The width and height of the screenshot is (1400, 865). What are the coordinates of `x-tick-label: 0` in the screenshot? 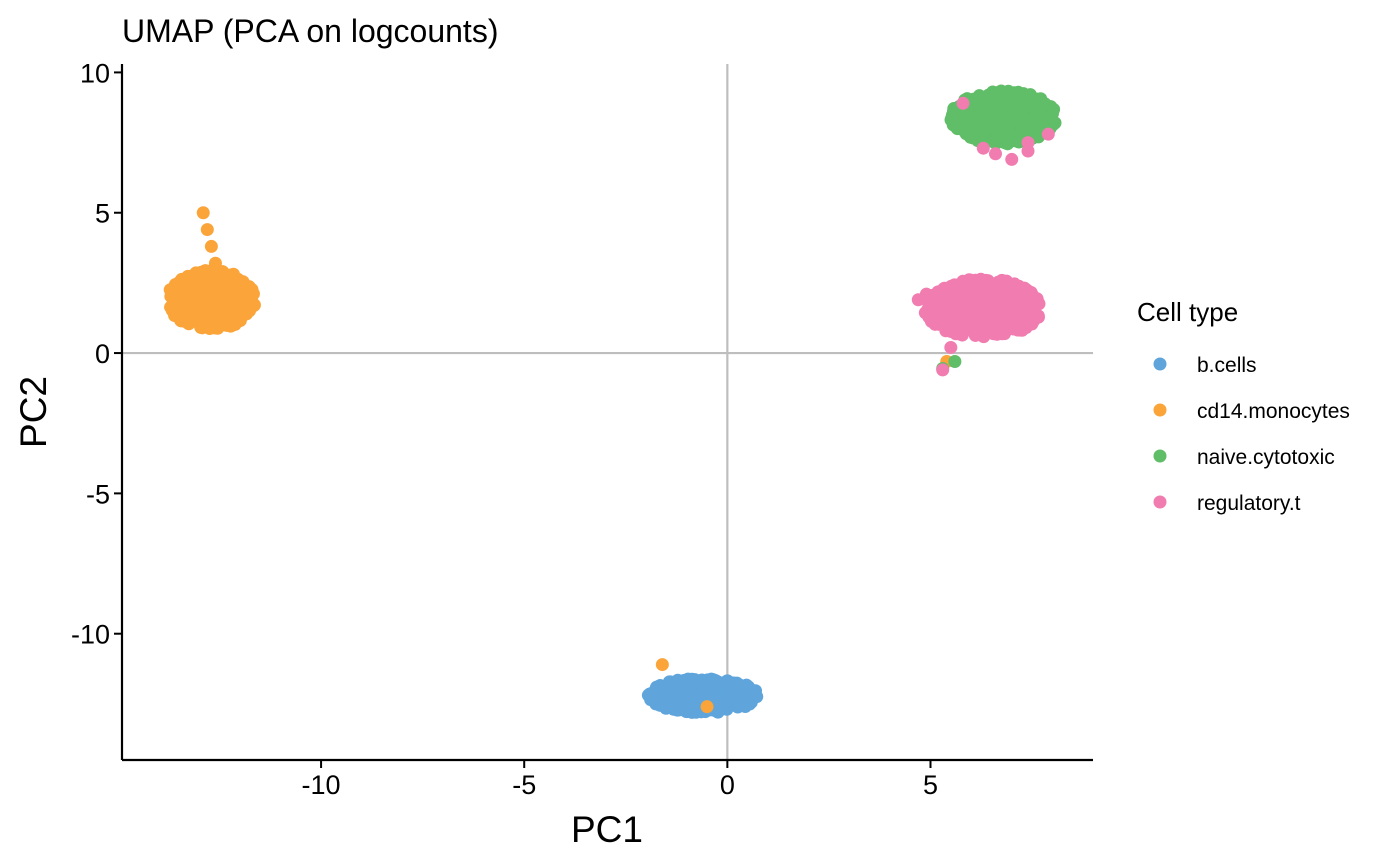 It's located at (727, 785).